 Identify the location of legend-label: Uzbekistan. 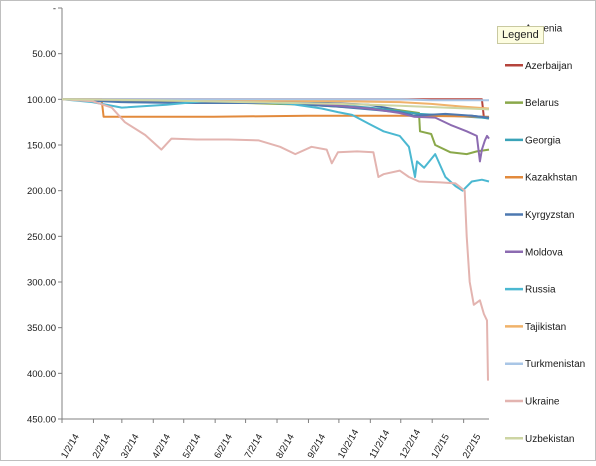
(549, 439).